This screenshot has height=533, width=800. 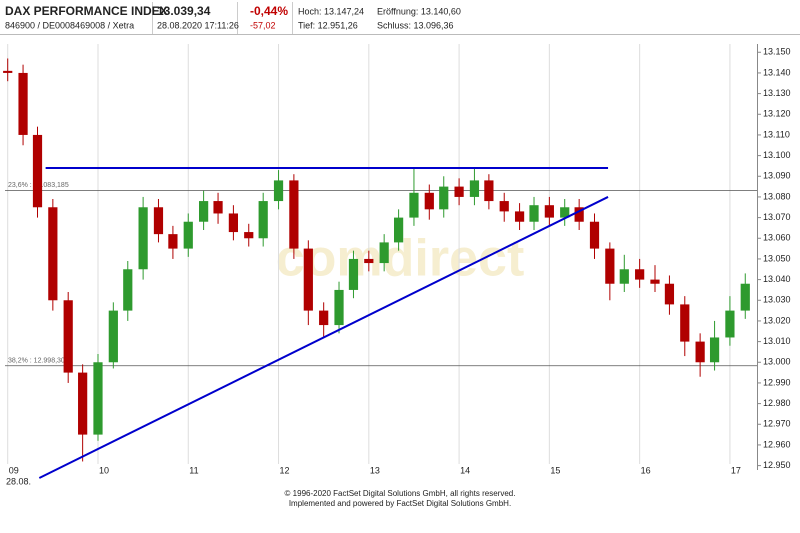 What do you see at coordinates (777, 72) in the screenshot?
I see `y-tick-label: 13.140` at bounding box center [777, 72].